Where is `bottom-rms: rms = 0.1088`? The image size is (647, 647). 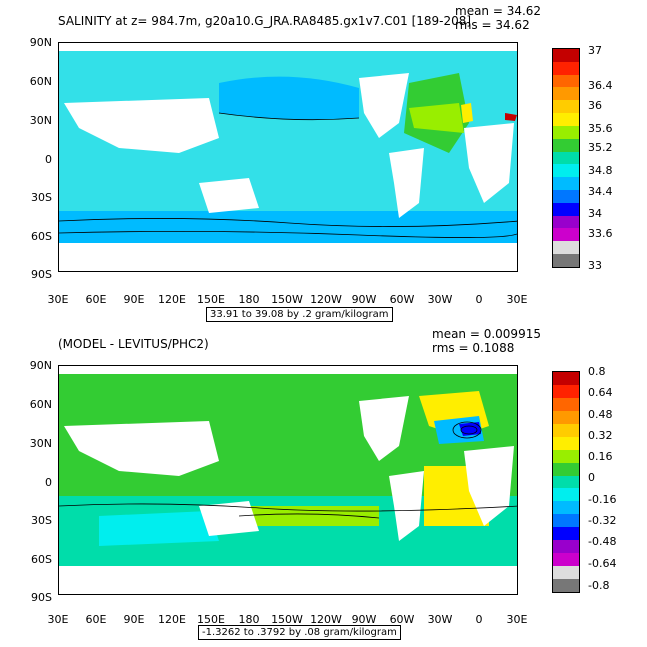 bottom-rms: rms = 0.1088 is located at coordinates (473, 348).